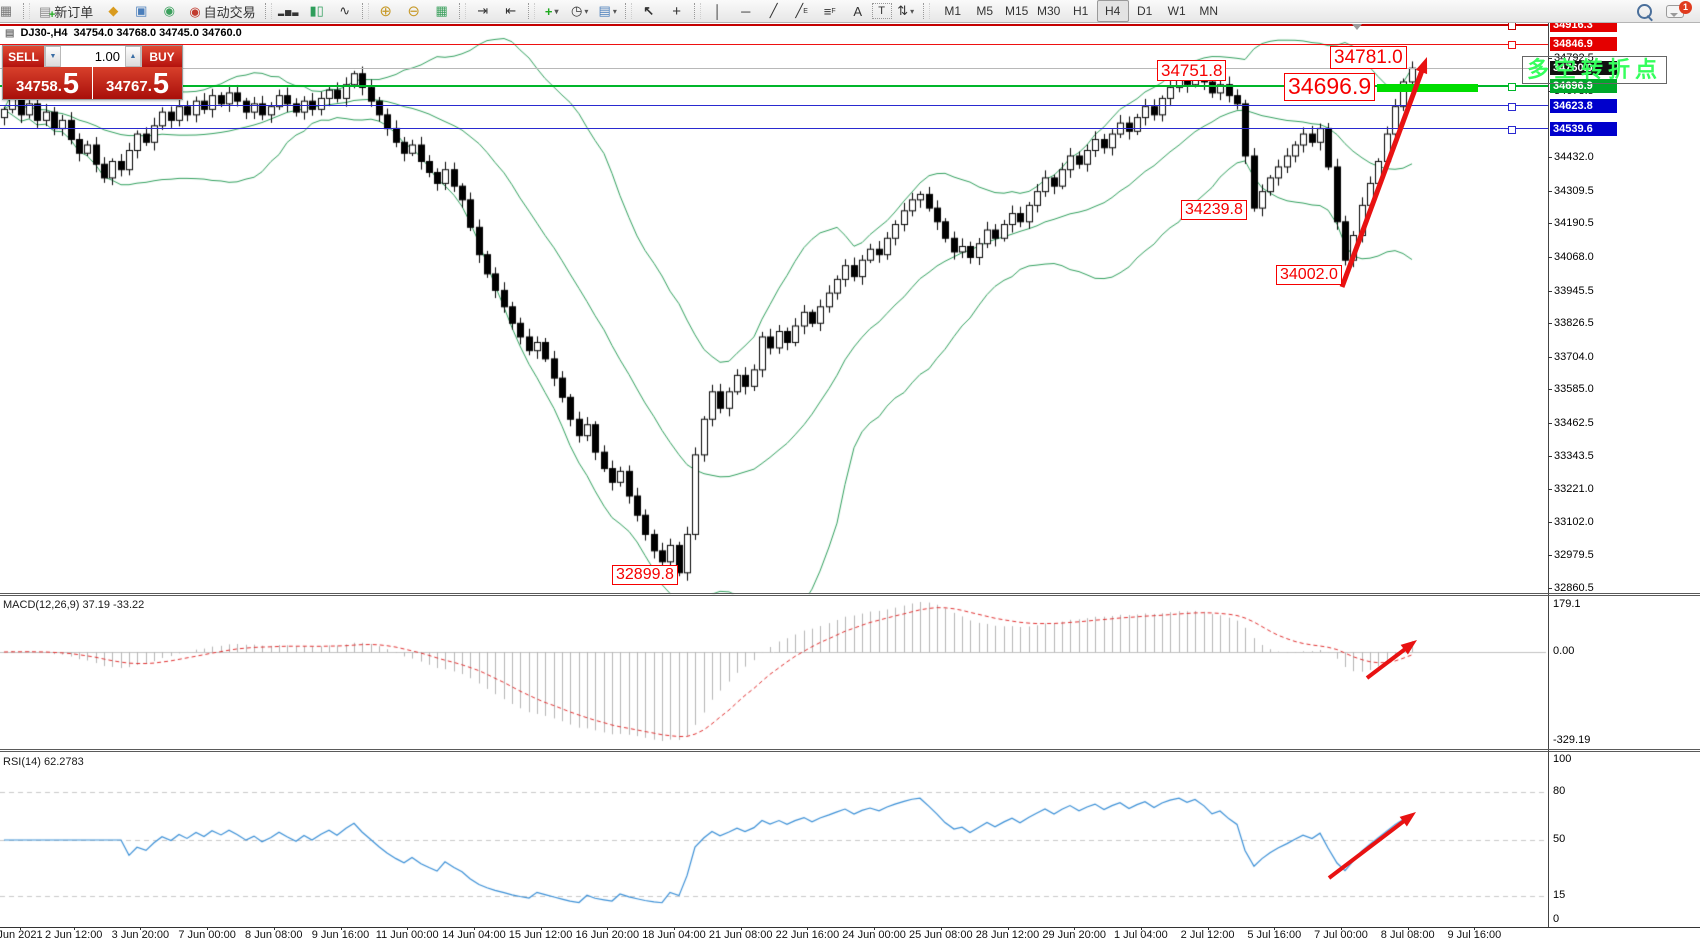 The height and width of the screenshot is (942, 1700). Describe the element at coordinates (551, 11) in the screenshot. I see `indicators-button: + ▾` at that location.